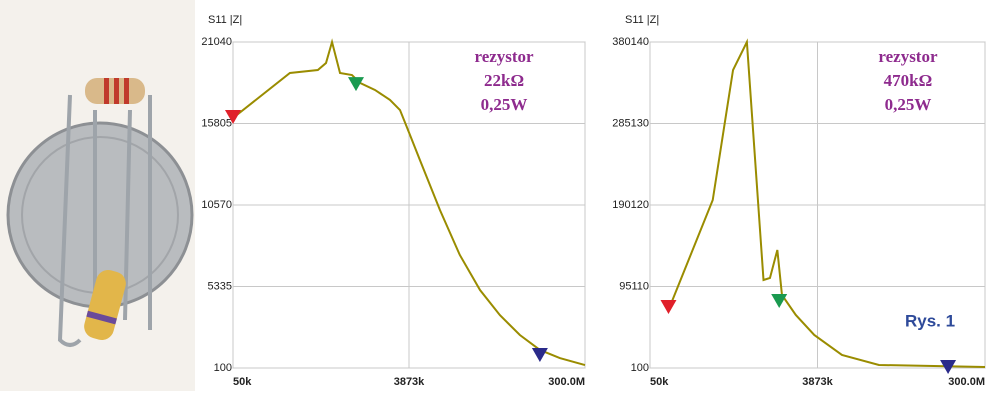 The height and width of the screenshot is (396, 1006). What do you see at coordinates (908, 80) in the screenshot?
I see `annotation: 470kΩ` at bounding box center [908, 80].